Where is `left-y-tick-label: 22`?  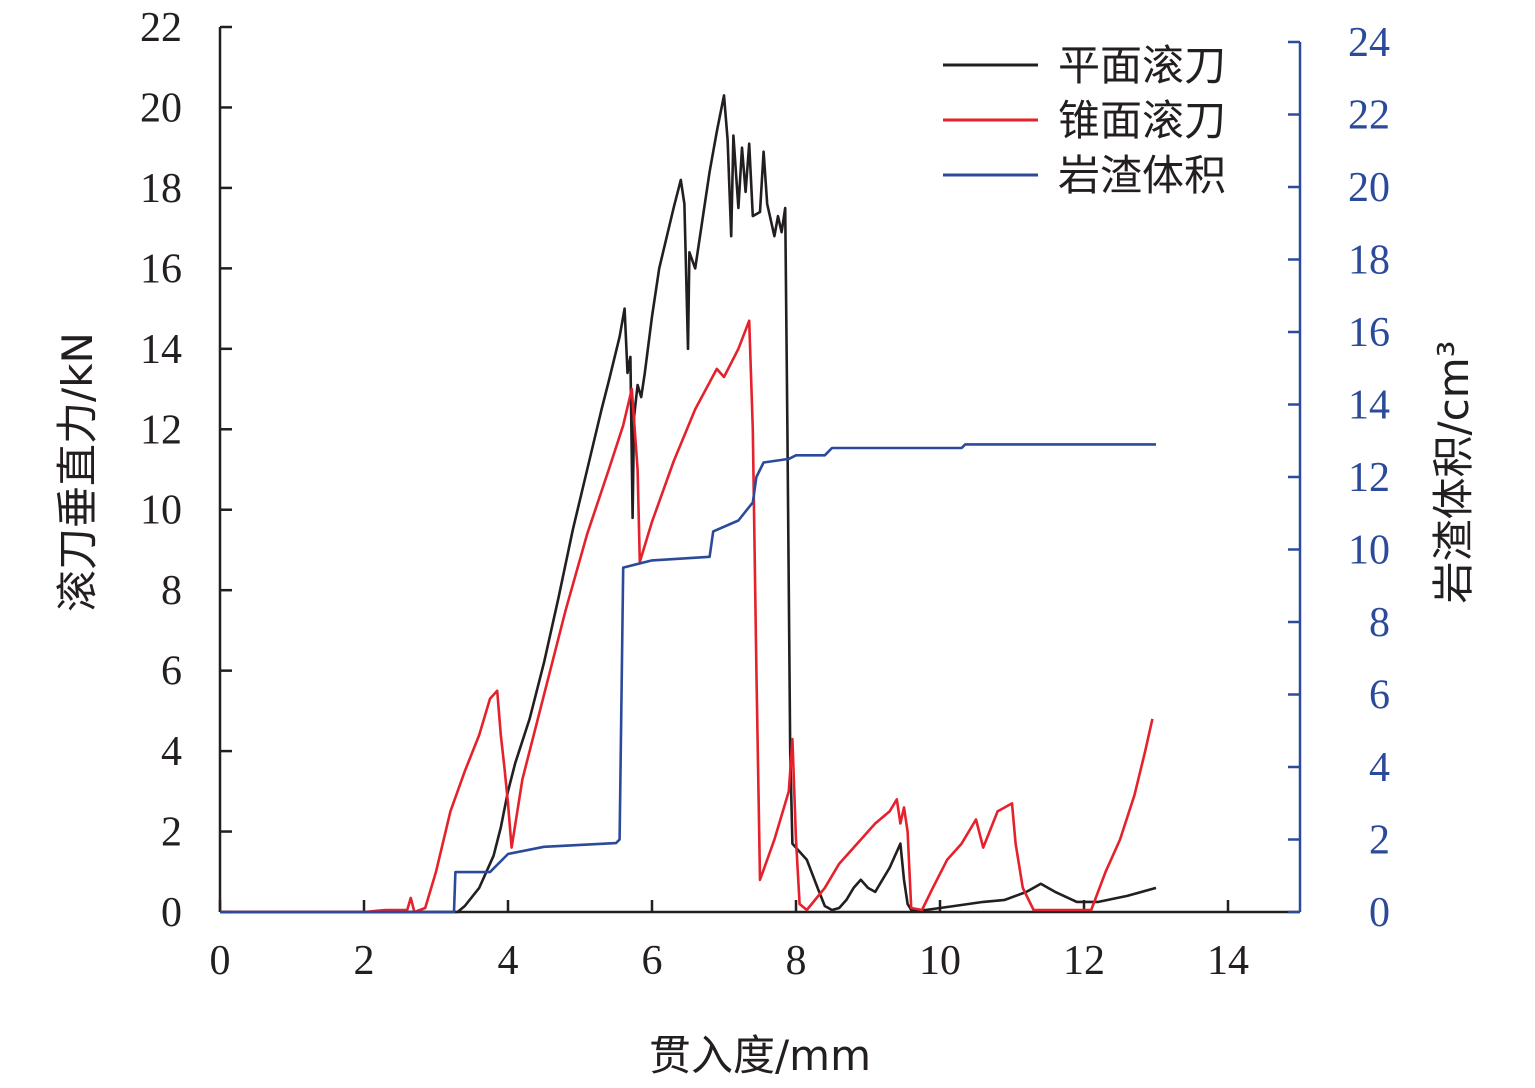 left-y-tick-label: 22 is located at coordinates (161, 28).